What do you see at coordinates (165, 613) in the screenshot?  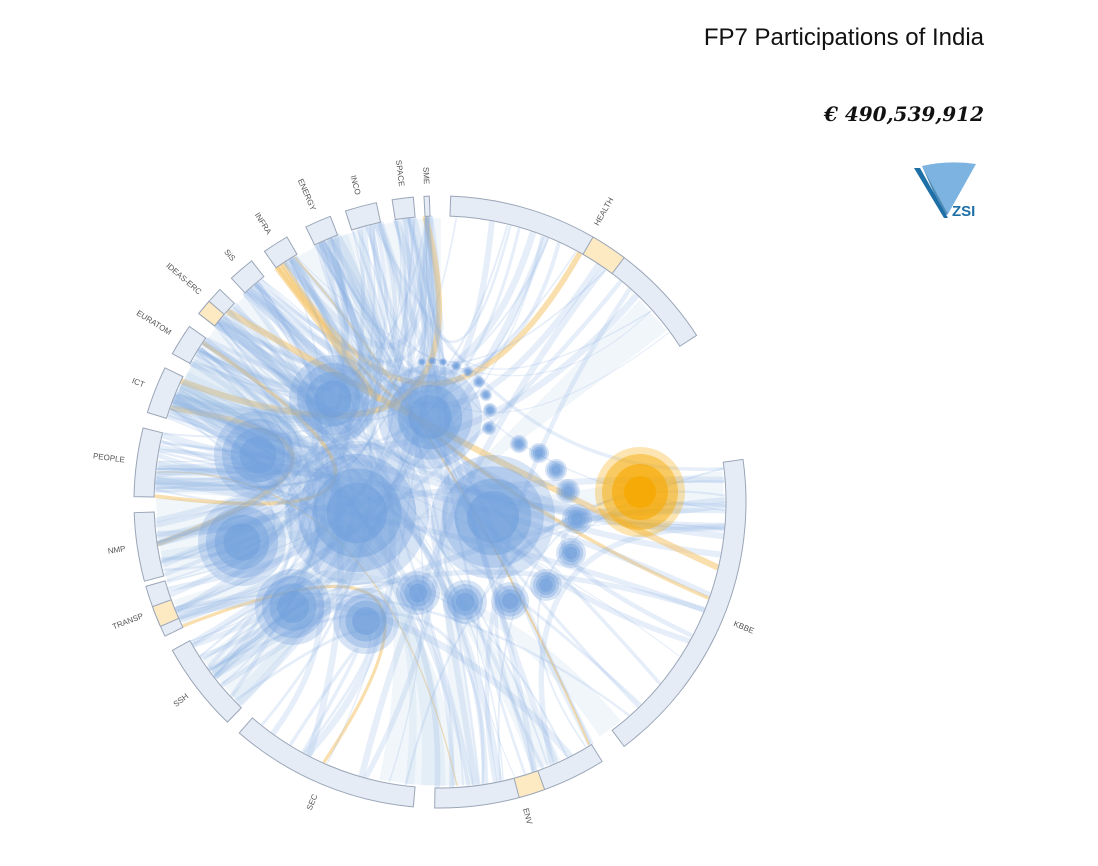 I see `ring-highlight-transp` at bounding box center [165, 613].